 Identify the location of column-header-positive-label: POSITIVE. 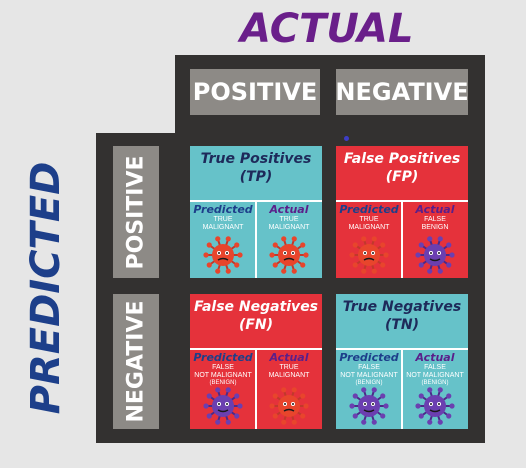
(255, 92).